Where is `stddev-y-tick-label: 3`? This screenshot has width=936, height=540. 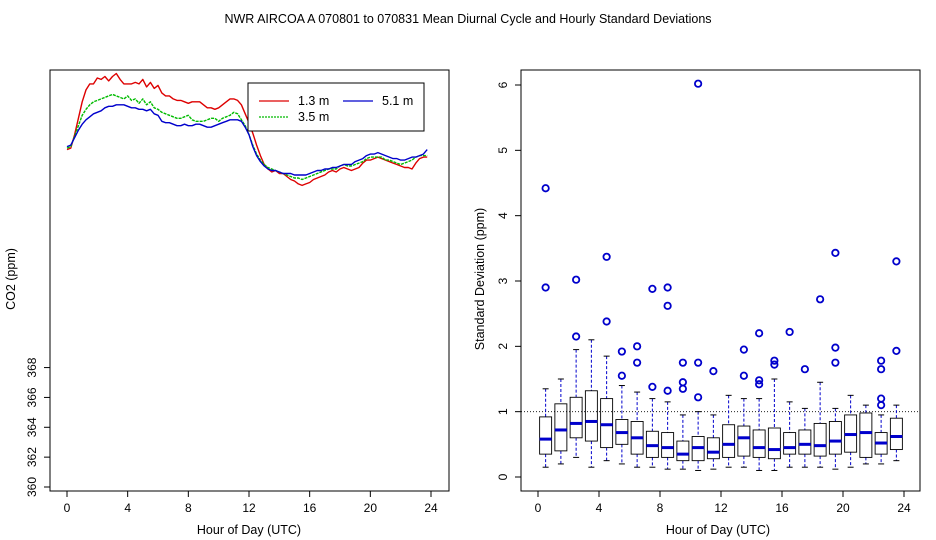 stddev-y-tick-label: 3 is located at coordinates (503, 280).